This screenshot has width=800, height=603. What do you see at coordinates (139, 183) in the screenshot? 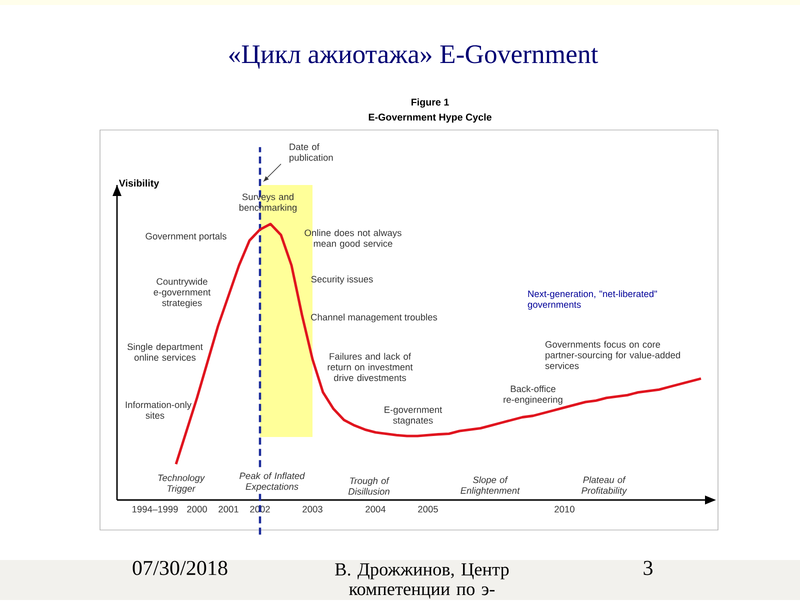
I see `y-axis-title: Visibility` at bounding box center [139, 183].